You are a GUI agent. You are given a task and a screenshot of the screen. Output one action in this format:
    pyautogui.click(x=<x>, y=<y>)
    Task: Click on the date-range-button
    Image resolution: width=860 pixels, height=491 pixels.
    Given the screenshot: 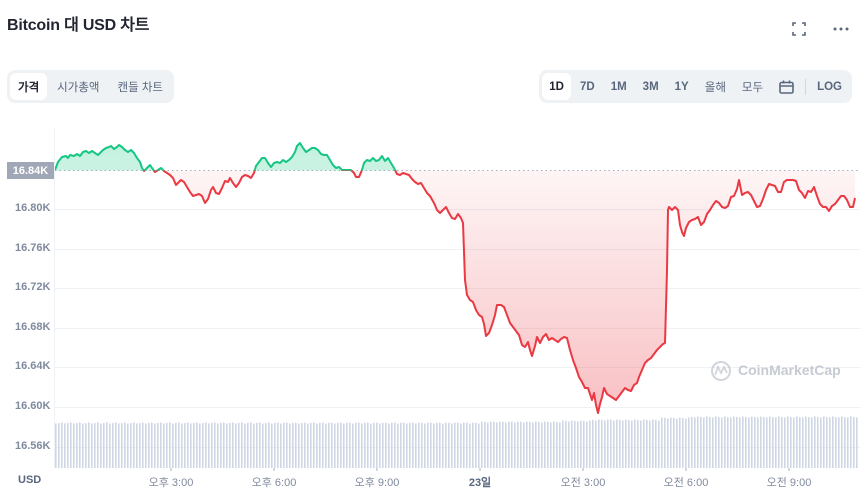 What is the action you would take?
    pyautogui.click(x=786, y=86)
    